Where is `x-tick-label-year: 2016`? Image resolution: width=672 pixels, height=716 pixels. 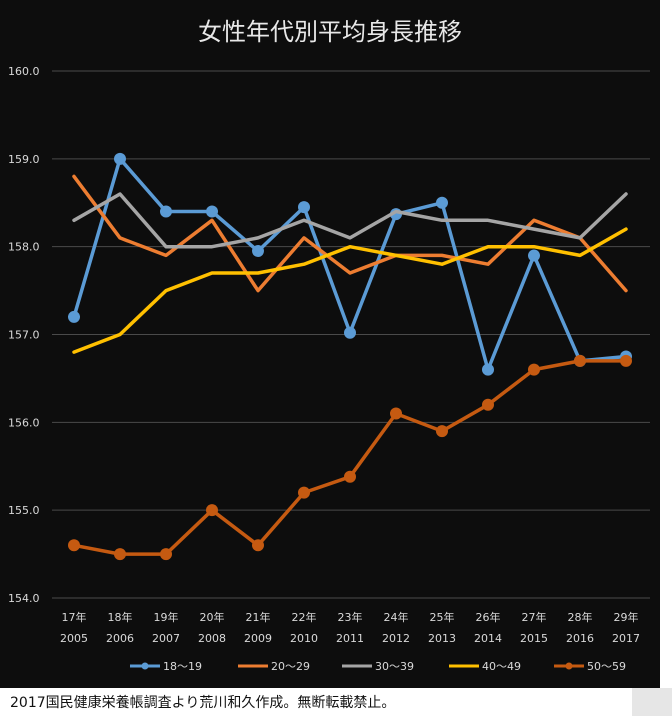 x-tick-label-year: 2016 is located at coordinates (580, 638).